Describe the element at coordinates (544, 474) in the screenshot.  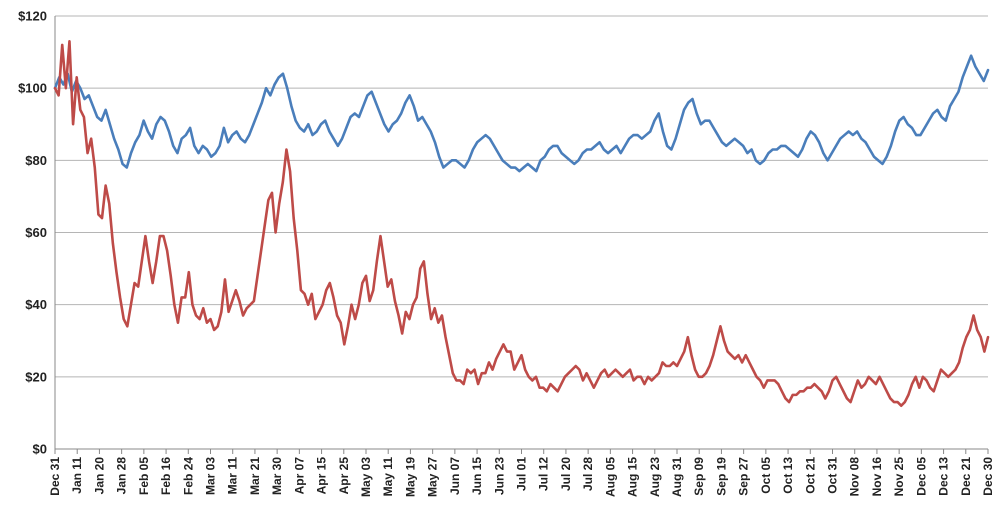
I see `x-tick-label: Jul 12` at that location.